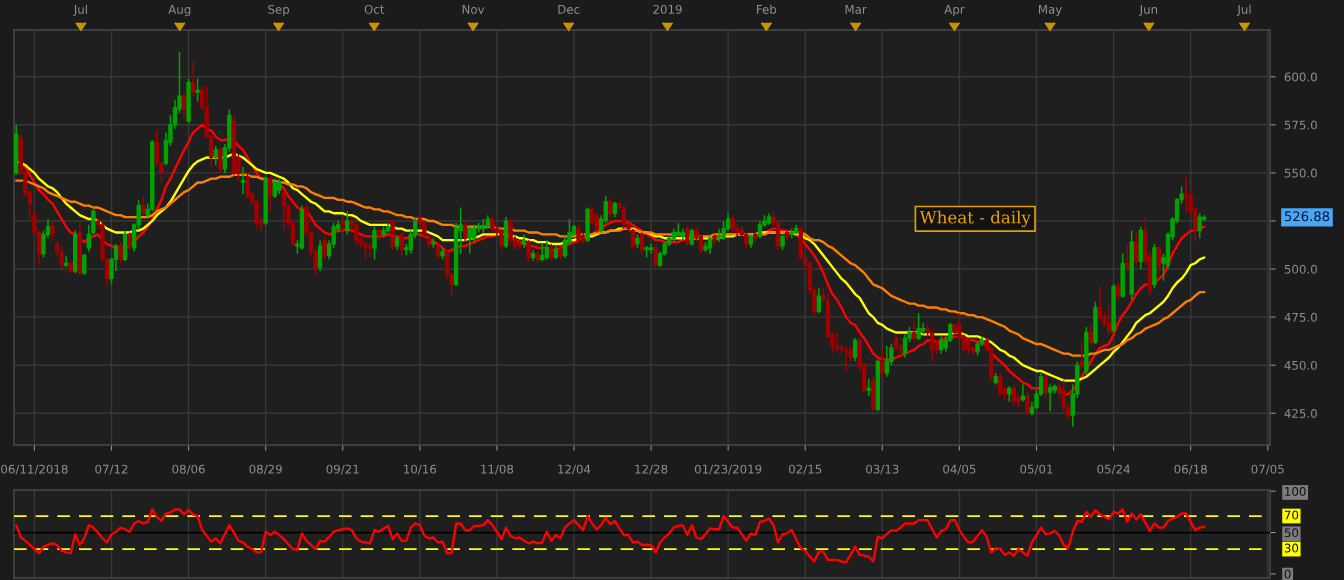  What do you see at coordinates (805, 469) in the screenshot?
I see `x-tick-label: 02/15` at bounding box center [805, 469].